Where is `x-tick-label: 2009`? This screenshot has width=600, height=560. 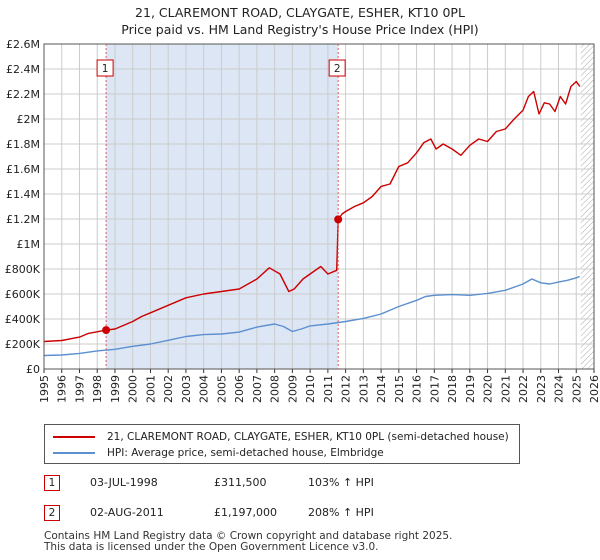
x-tick-label: 2009 is located at coordinates (292, 389).